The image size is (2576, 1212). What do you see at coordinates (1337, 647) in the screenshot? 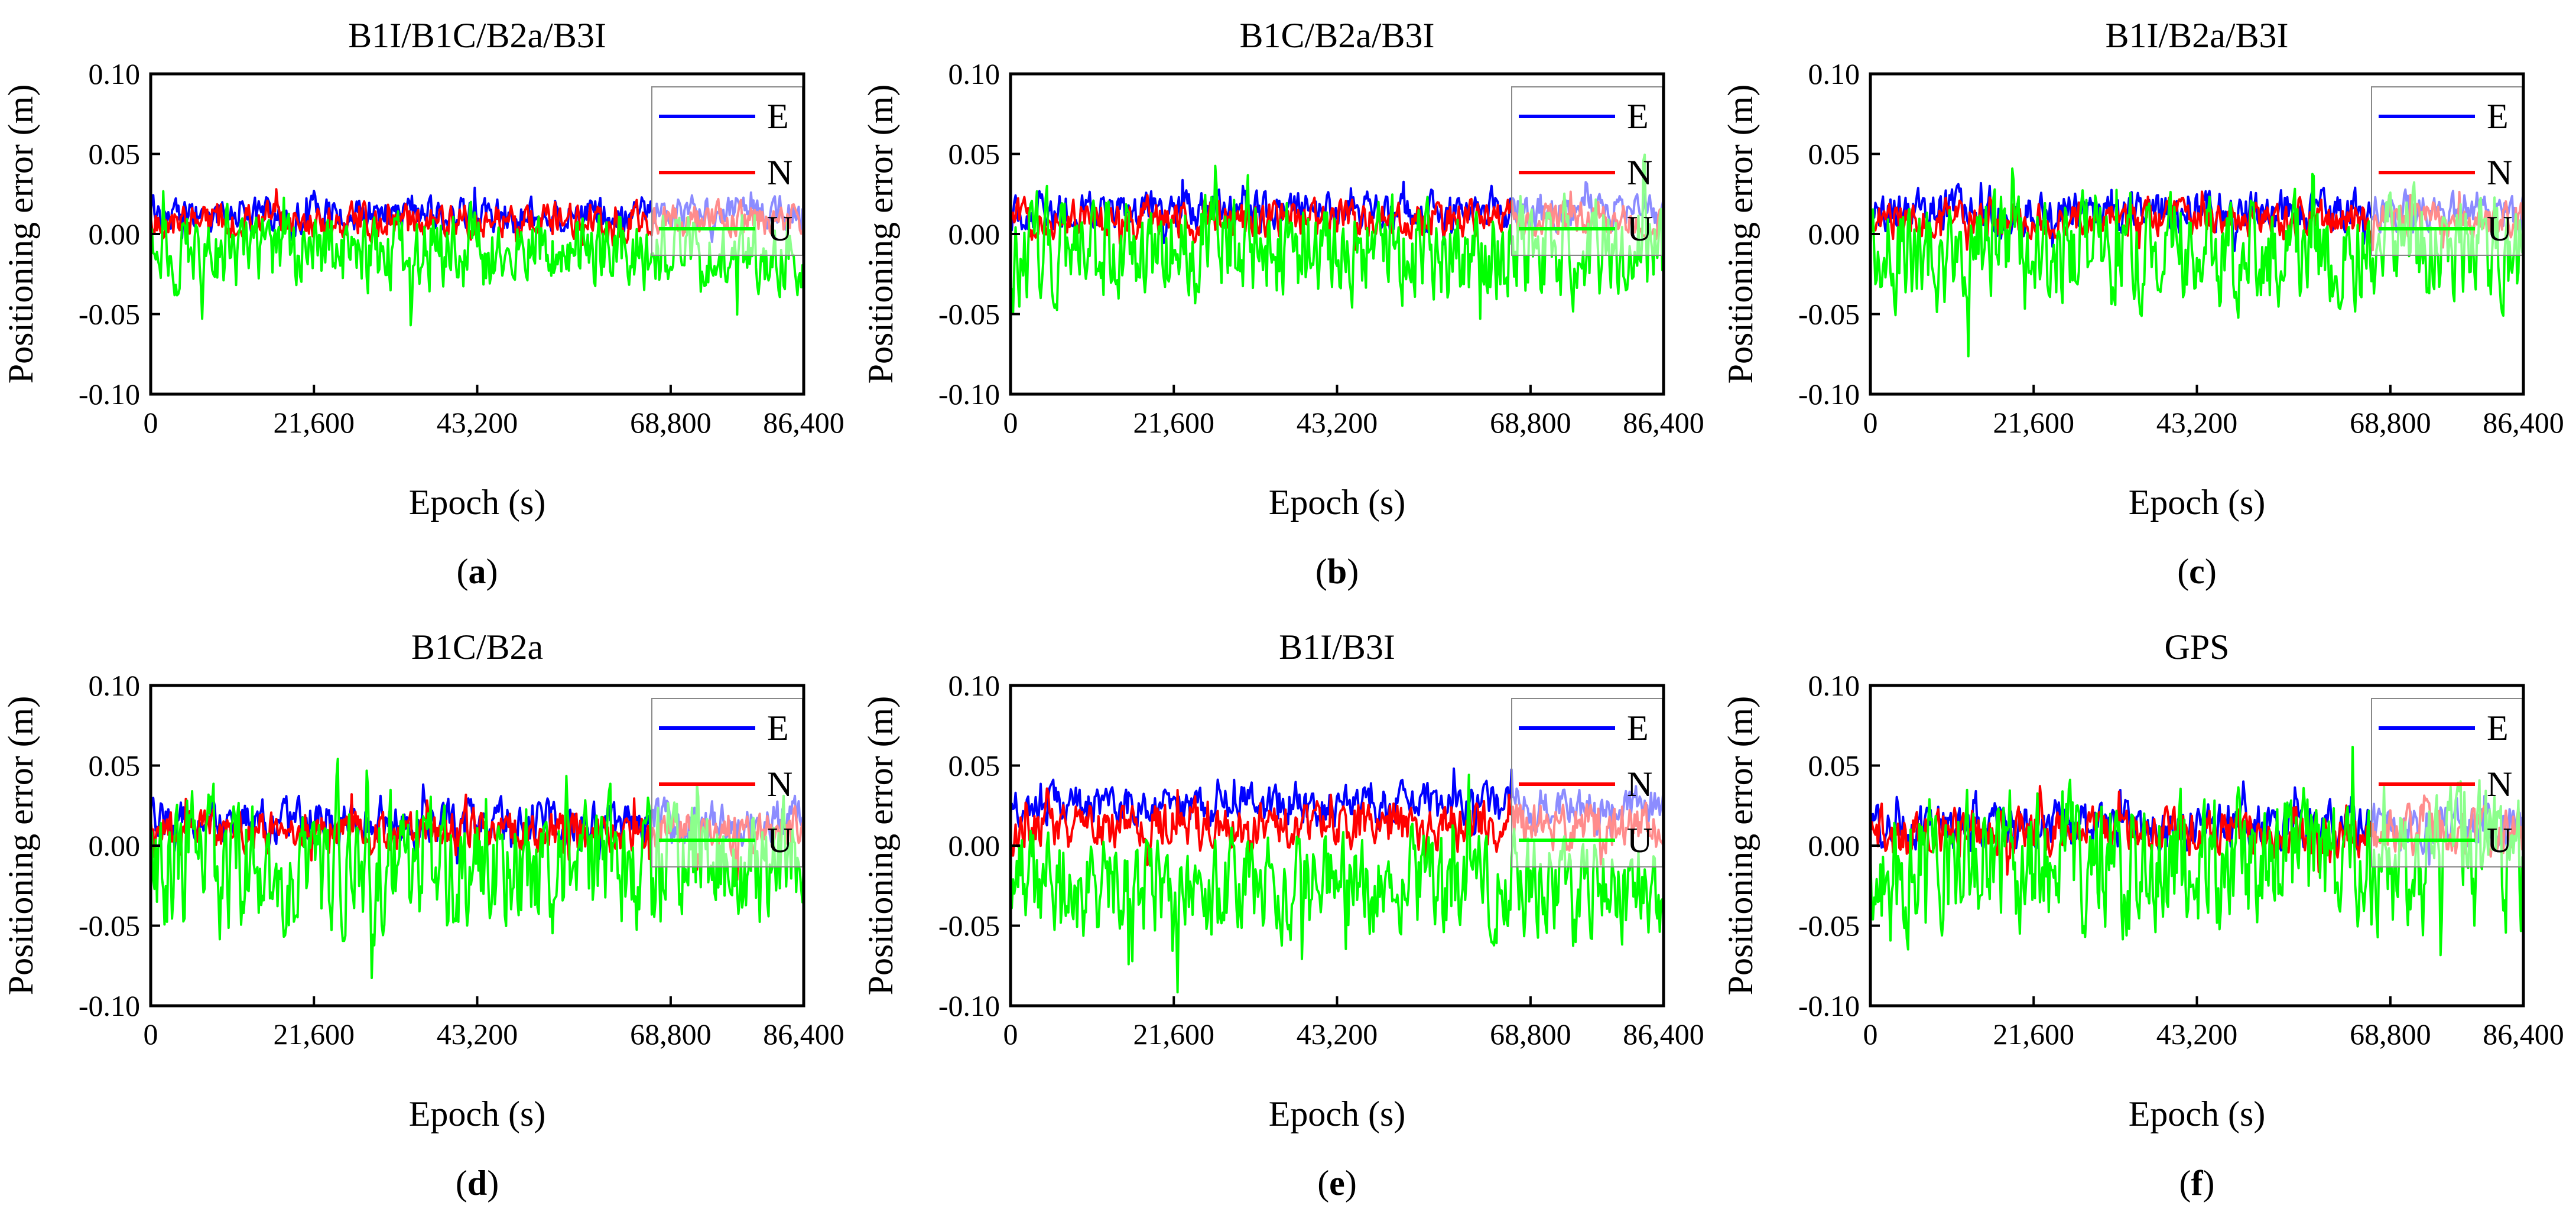
I see `panel-title: B1I/B3I` at bounding box center [1337, 647].